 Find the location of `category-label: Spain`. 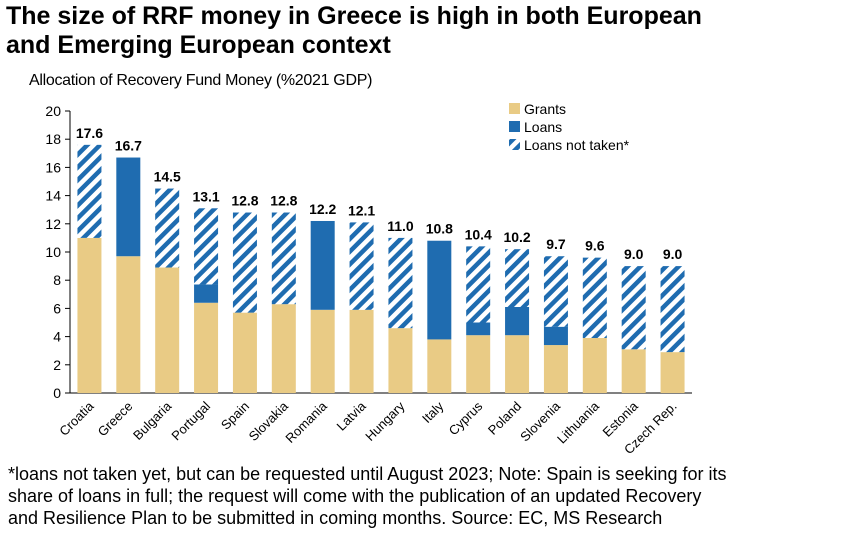

category-label: Spain is located at coordinates (235, 416).